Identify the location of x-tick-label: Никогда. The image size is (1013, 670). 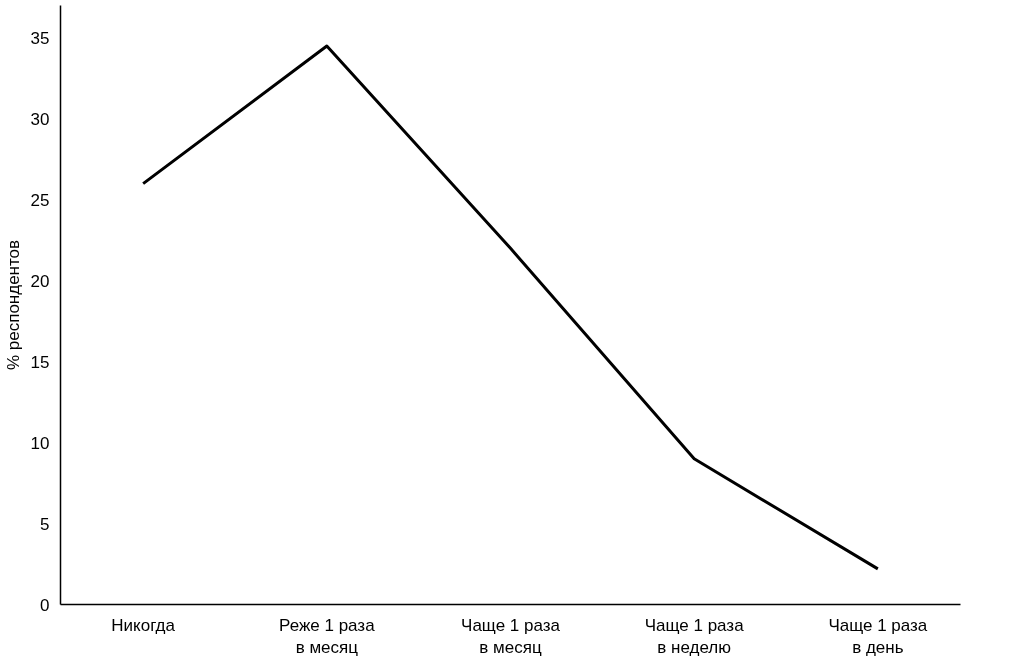
(143, 625).